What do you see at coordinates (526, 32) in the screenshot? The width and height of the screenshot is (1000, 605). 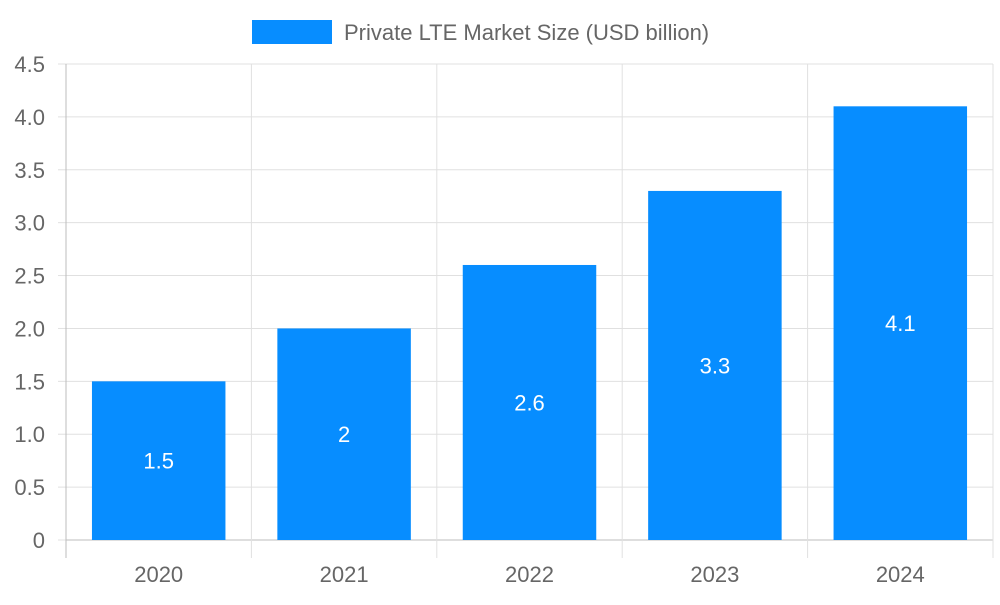 I see `legend-label: Private LTE Market Size (USD billion)` at bounding box center [526, 32].